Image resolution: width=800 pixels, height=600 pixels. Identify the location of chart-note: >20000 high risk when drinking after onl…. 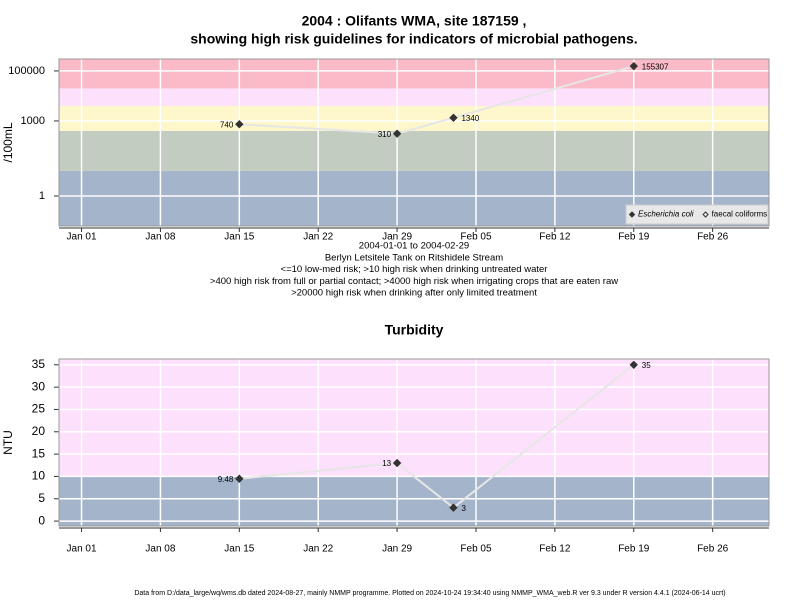
(414, 293).